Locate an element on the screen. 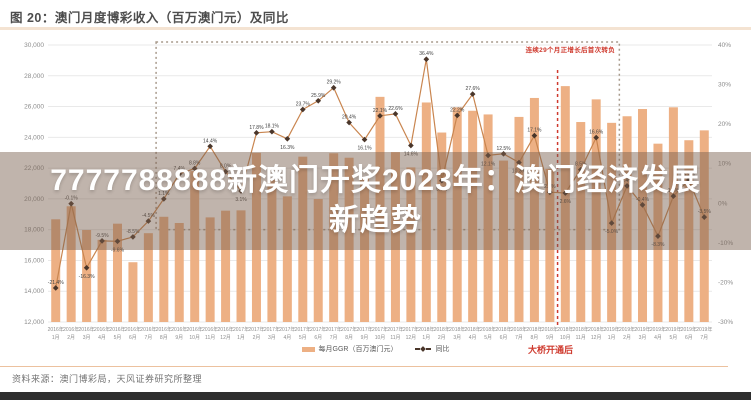 The image size is (751, 400). svg-text: 1.1% is located at coordinates (164, 194).